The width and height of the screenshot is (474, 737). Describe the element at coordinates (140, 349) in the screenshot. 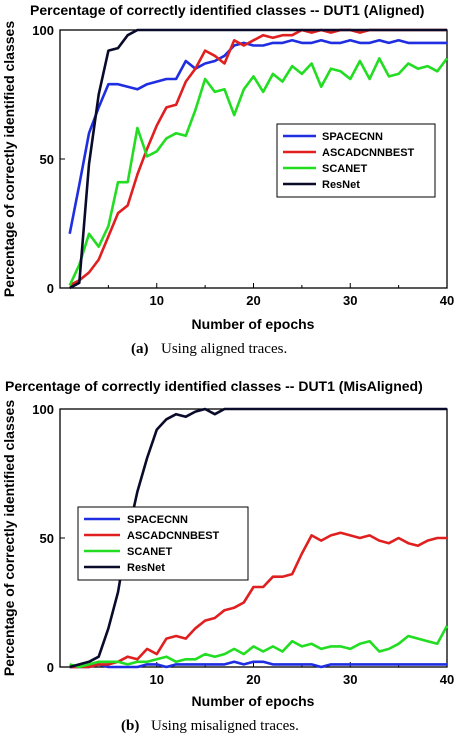

I see `caption-label: (a)` at that location.